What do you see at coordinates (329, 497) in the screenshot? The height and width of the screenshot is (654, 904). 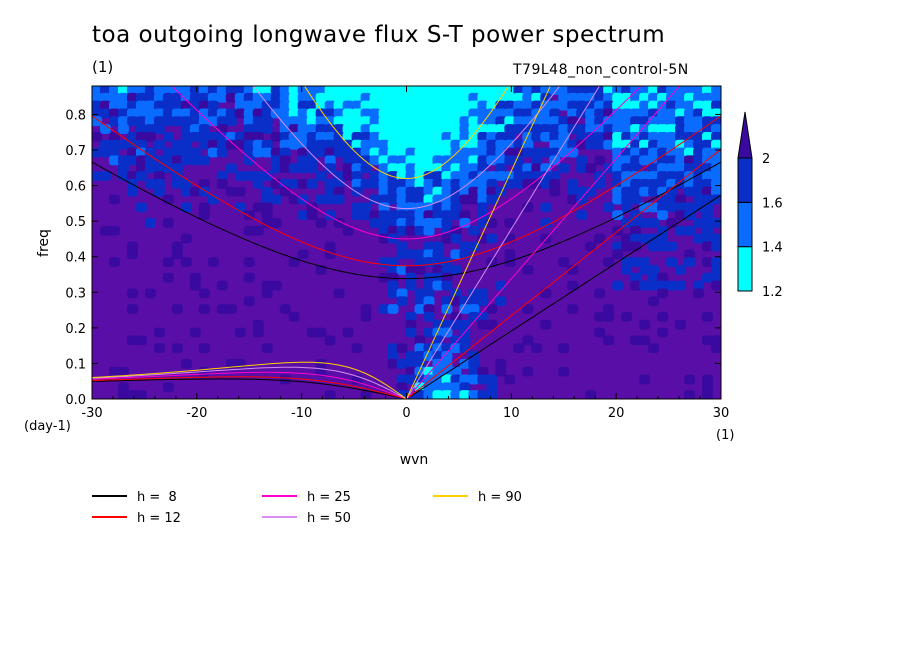 I see `legend-label: h = 25` at bounding box center [329, 497].